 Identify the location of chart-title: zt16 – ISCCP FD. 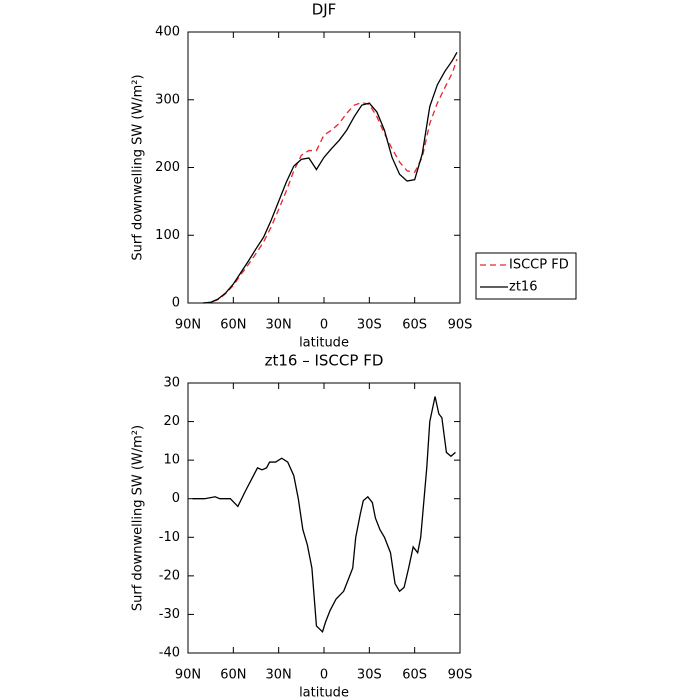
(324, 361).